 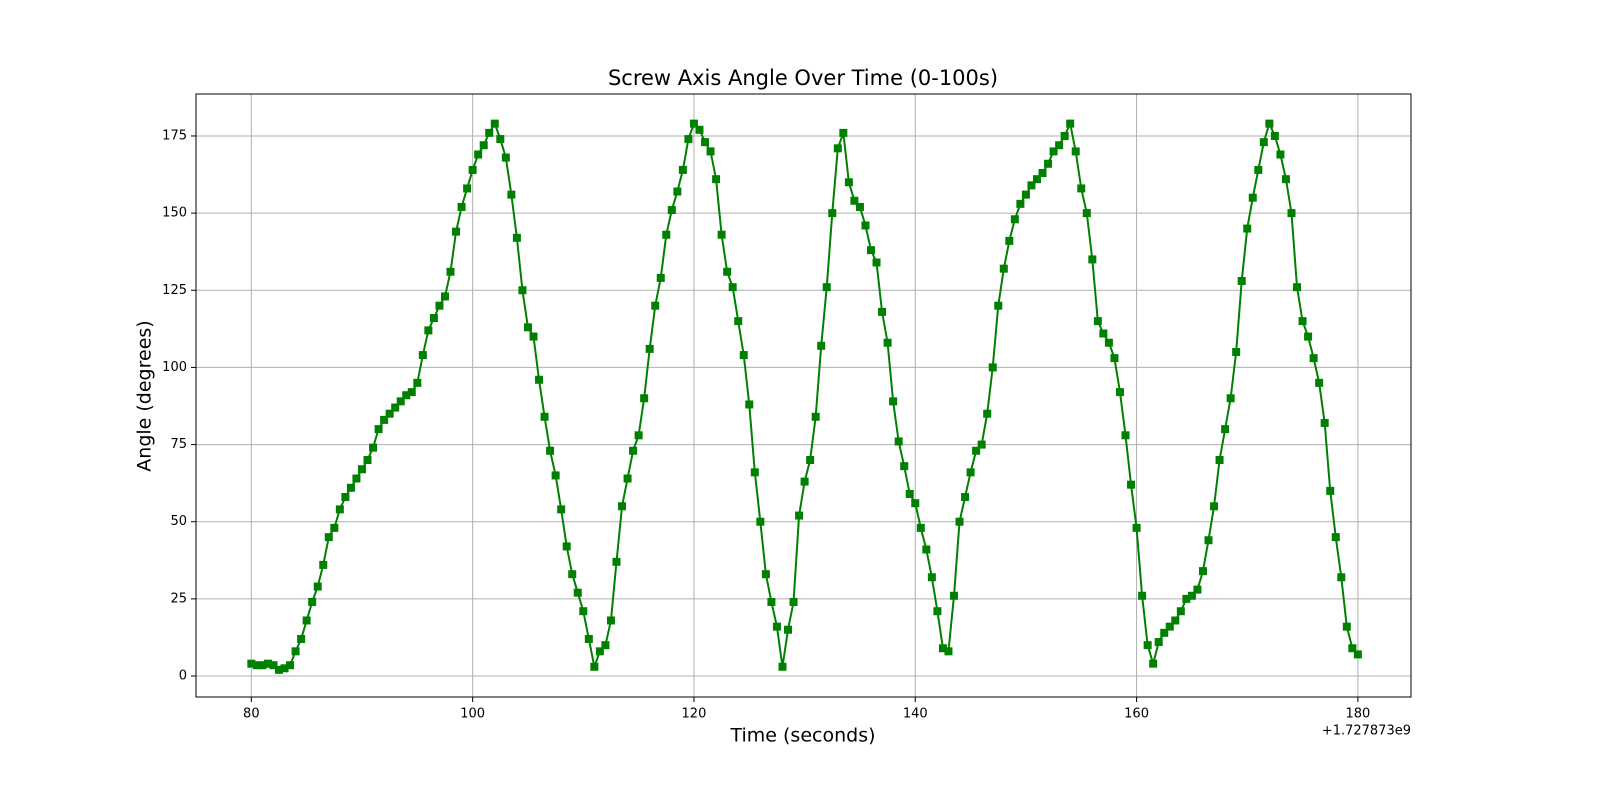 What do you see at coordinates (174, 135) in the screenshot?
I see `y-tick-label: 175` at bounding box center [174, 135].